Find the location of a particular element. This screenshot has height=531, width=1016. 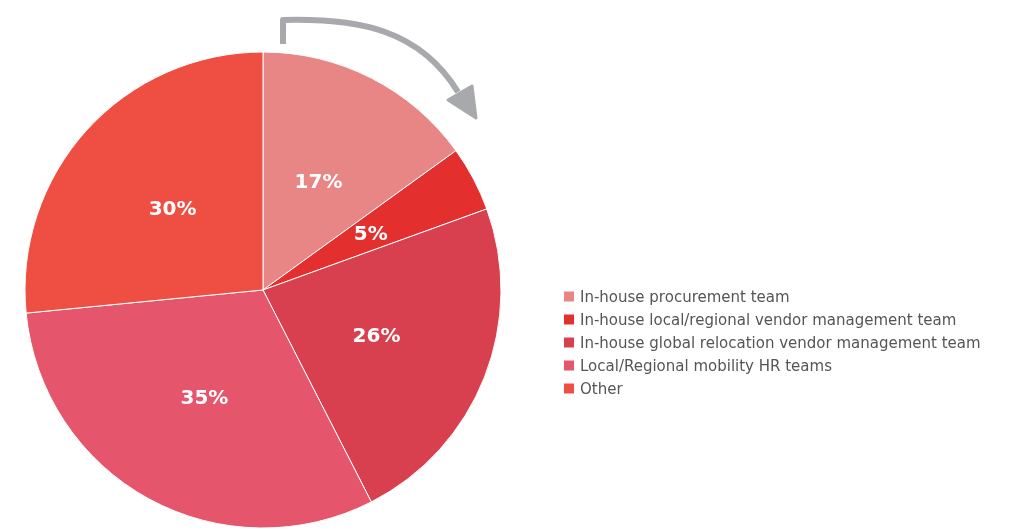

data-label: 26% is located at coordinates (376, 334).